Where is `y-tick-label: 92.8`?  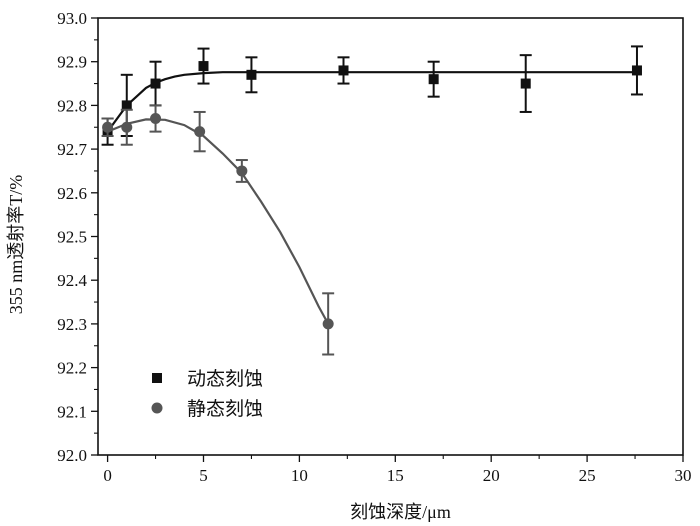 y-tick-label: 92.8 is located at coordinates (72, 105).